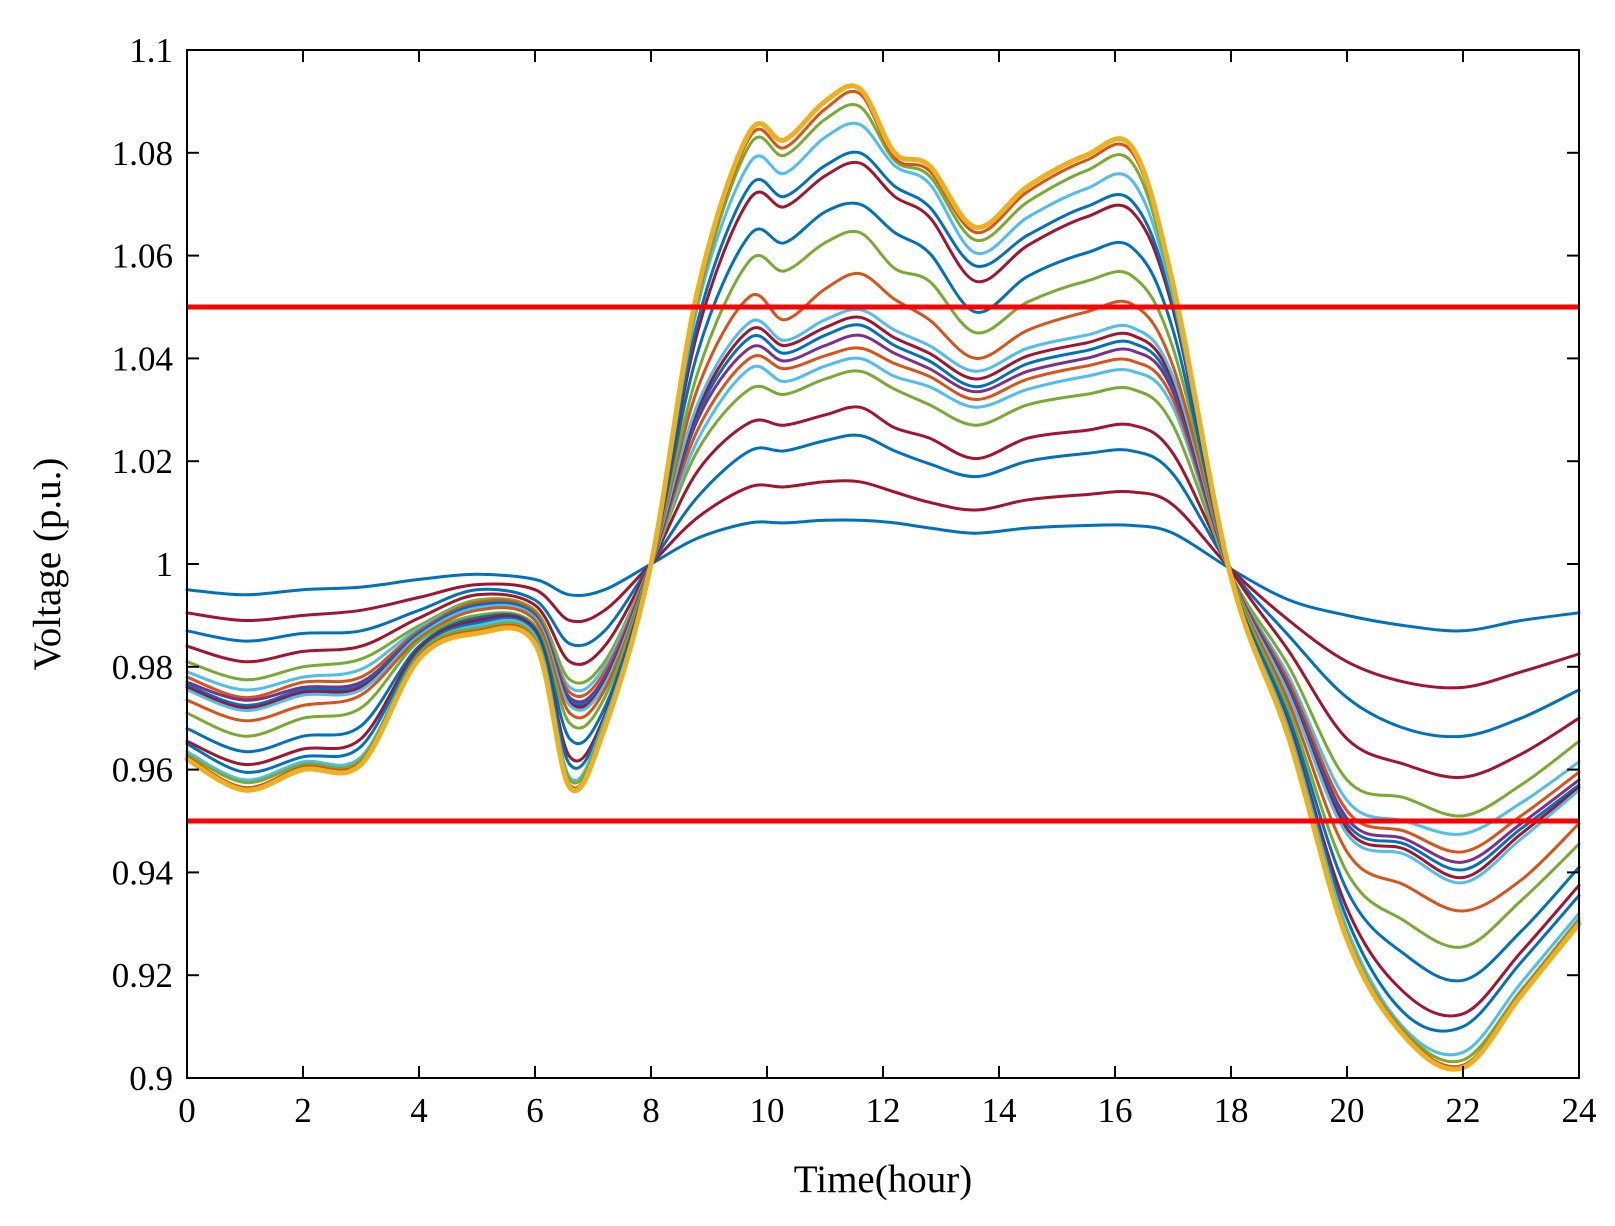 This screenshot has height=1226, width=1615. I want to click on x-tick-label-2: 2, so click(303, 1110).